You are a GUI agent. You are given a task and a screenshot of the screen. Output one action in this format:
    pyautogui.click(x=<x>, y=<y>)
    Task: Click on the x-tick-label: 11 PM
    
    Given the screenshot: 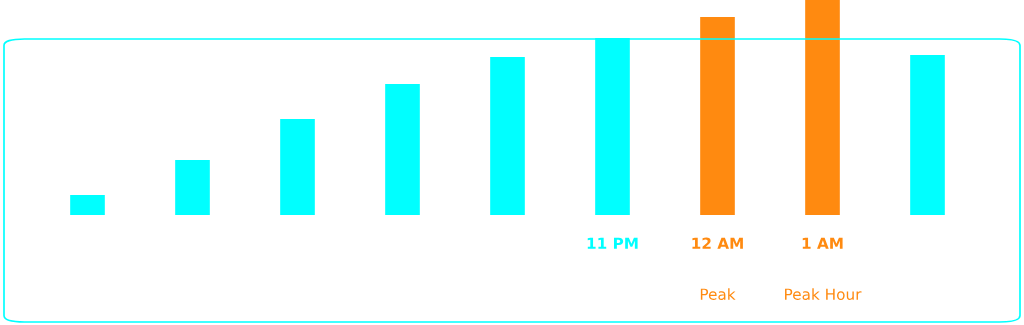 What is the action you would take?
    pyautogui.click(x=612, y=243)
    